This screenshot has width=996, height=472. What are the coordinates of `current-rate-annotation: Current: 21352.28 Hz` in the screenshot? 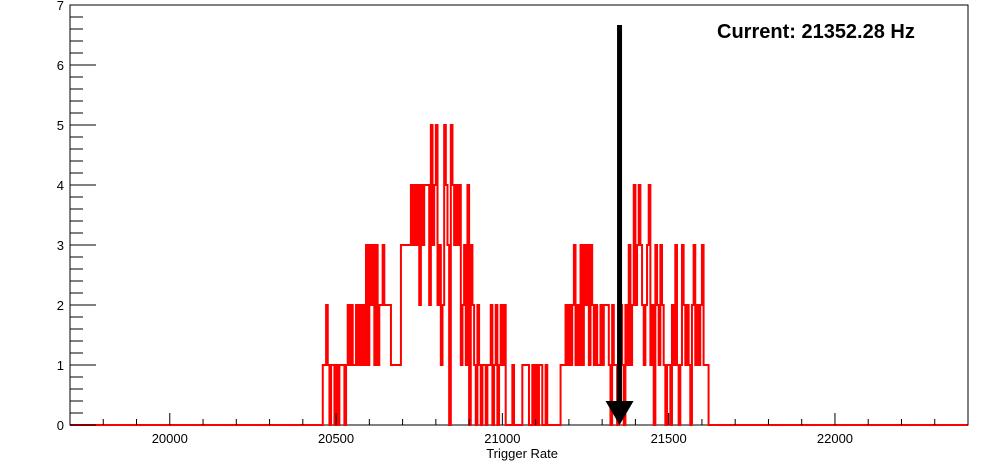 It's located at (816, 32).